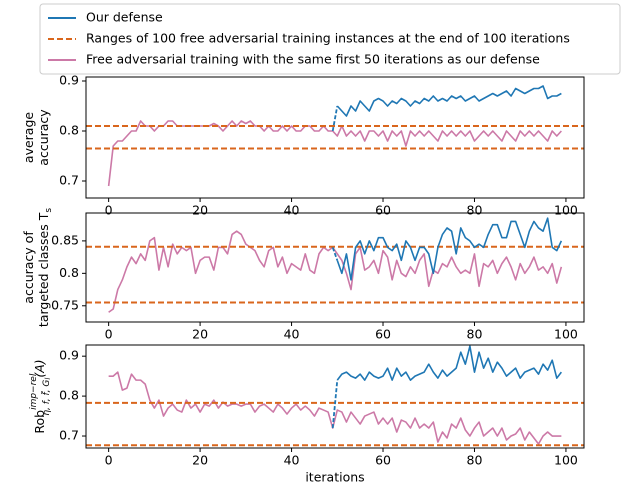 The height and width of the screenshot is (491, 626). What do you see at coordinates (124, 17) in the screenshot?
I see `legend-label: Our defense` at bounding box center [124, 17].